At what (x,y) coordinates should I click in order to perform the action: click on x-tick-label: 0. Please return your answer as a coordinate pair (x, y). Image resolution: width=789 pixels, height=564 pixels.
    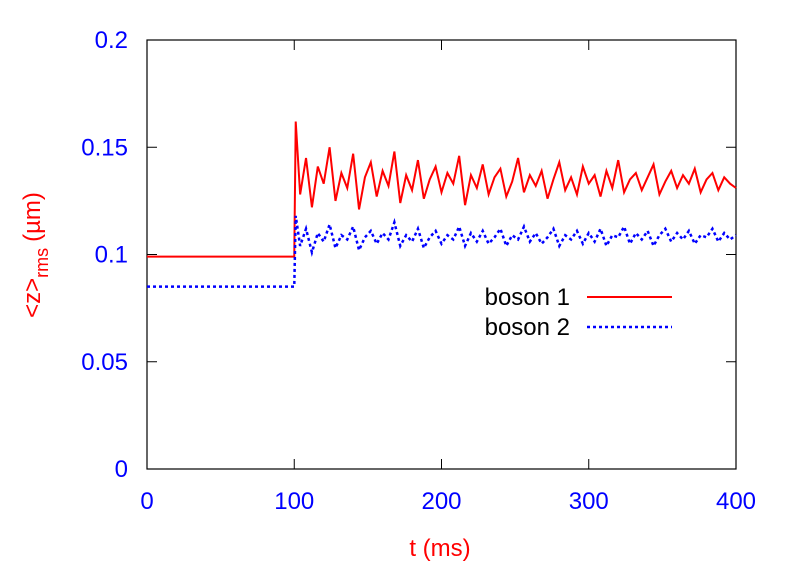
    Looking at the image, I should click on (146, 501).